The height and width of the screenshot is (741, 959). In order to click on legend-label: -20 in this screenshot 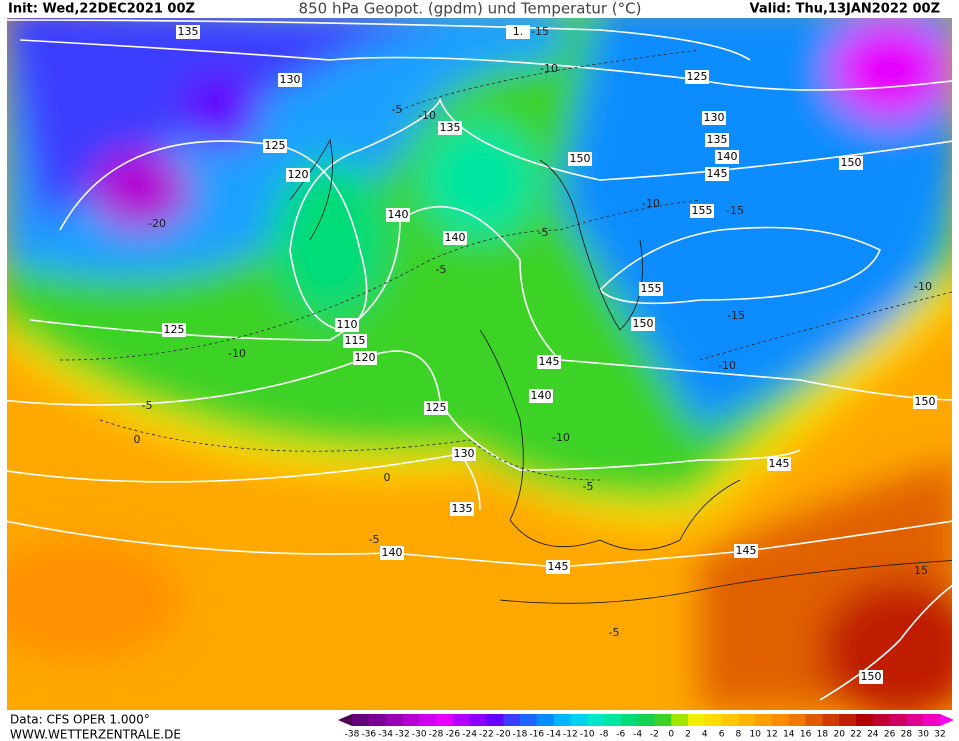, I will do `click(503, 735)`.